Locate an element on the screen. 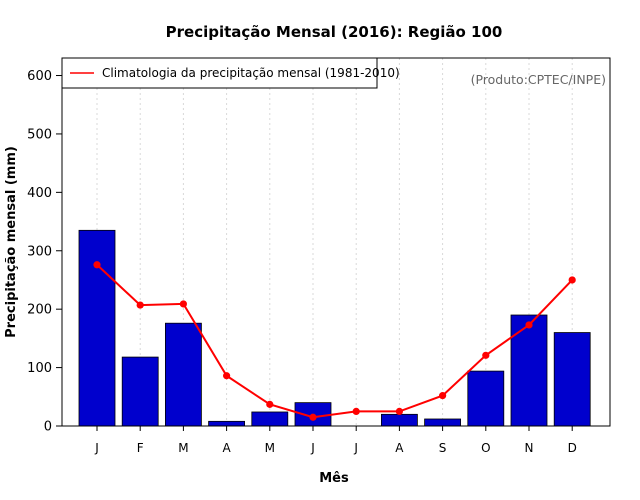 The width and height of the screenshot is (640, 500). y-axis: 0 100 200 300 400 500 600 is located at coordinates (44, 252).